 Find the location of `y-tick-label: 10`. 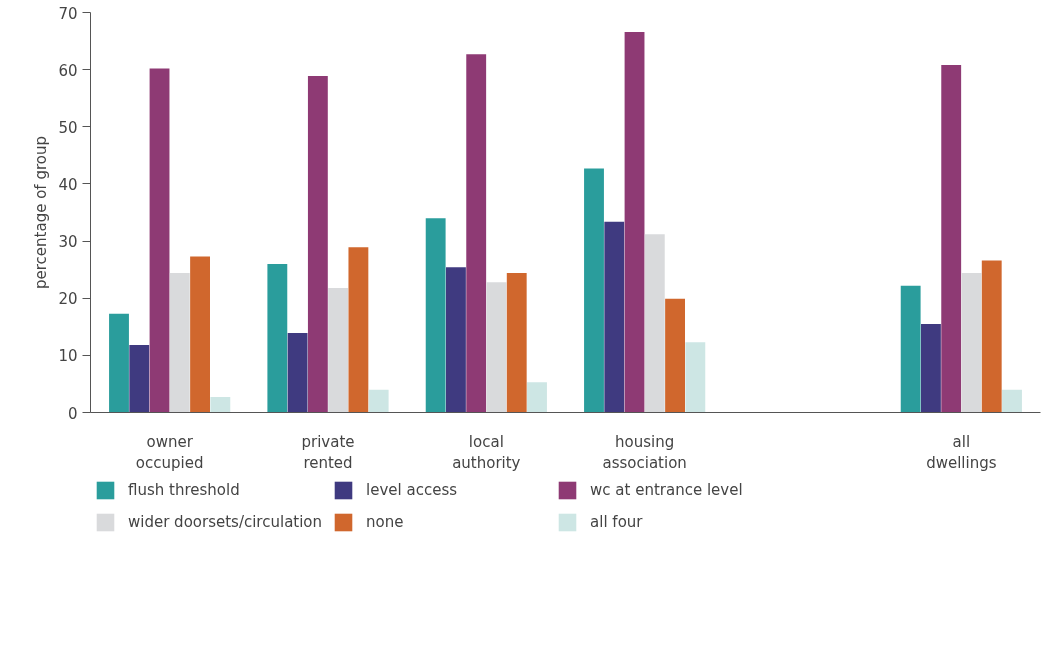

y-tick-label: 10 is located at coordinates (68, 356).